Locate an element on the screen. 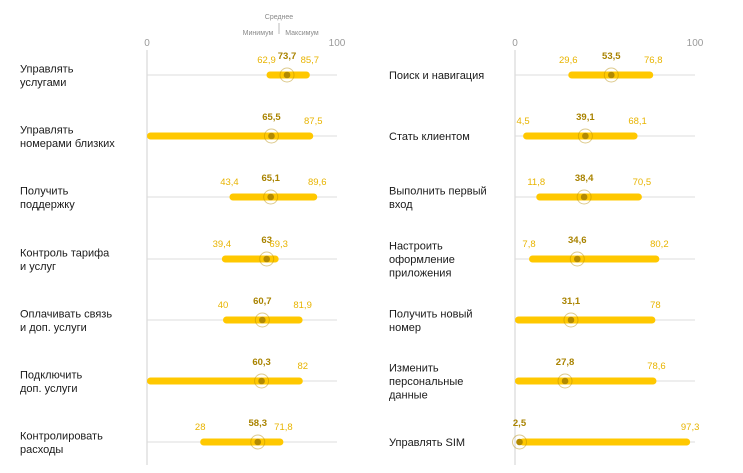  avg-value-label: 60,7 is located at coordinates (262, 301).